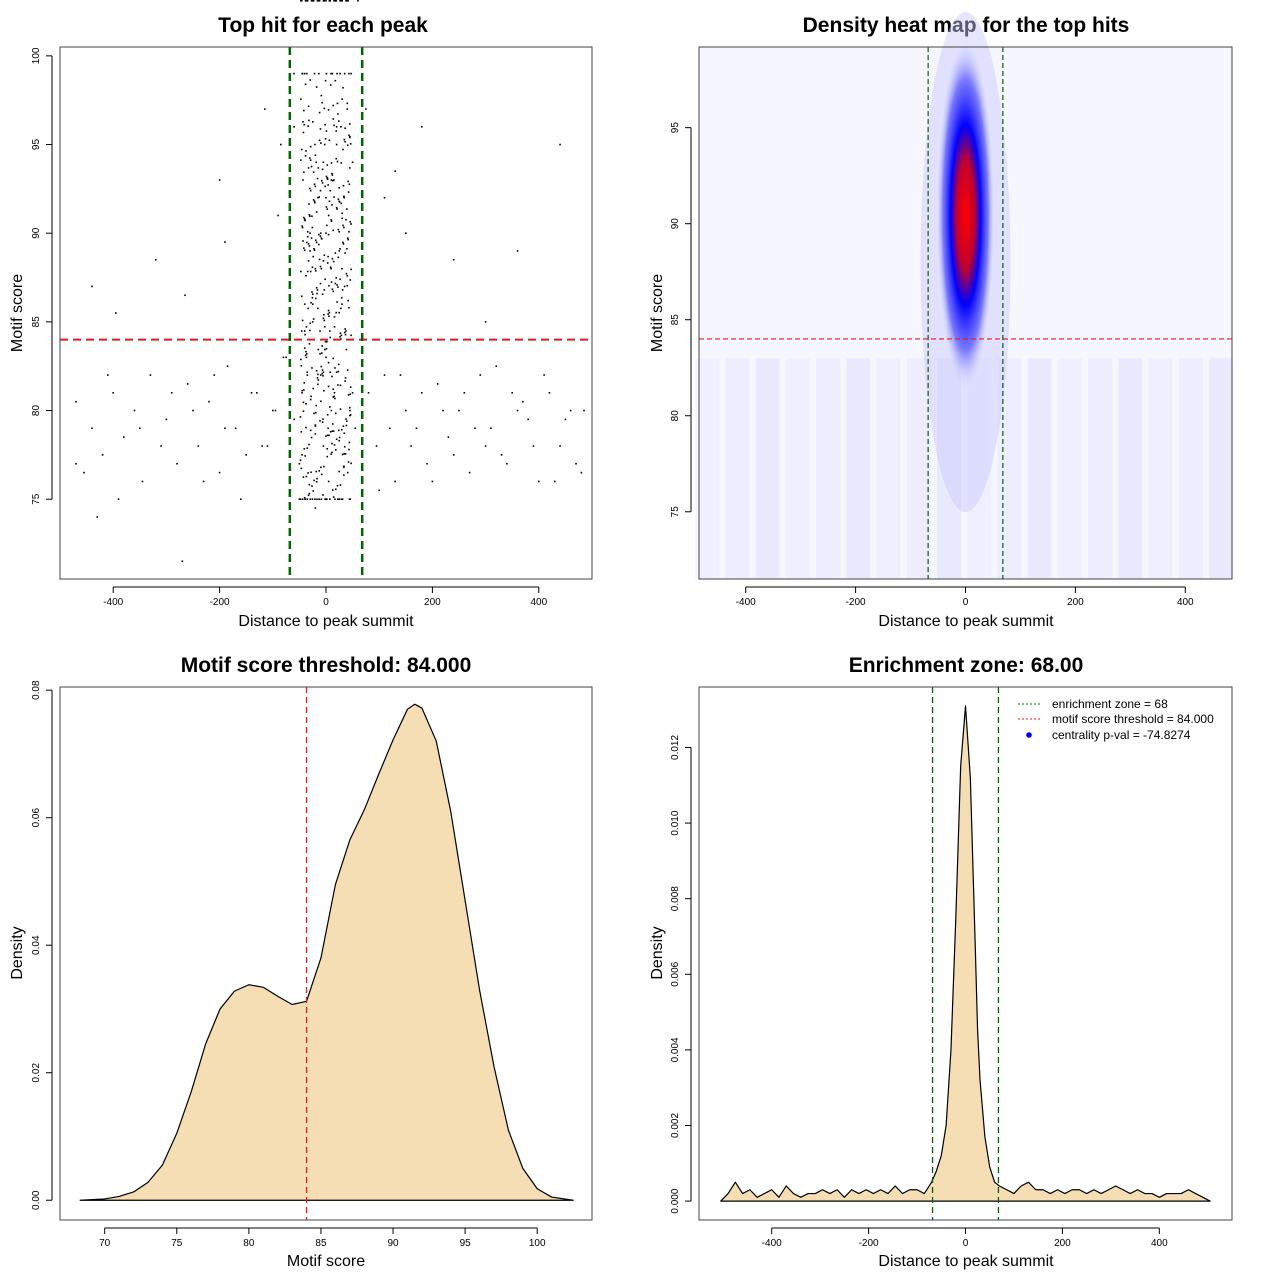  Describe the element at coordinates (36, 1073) in the screenshot. I see `panel3-y-tick-label: 0.02` at that location.